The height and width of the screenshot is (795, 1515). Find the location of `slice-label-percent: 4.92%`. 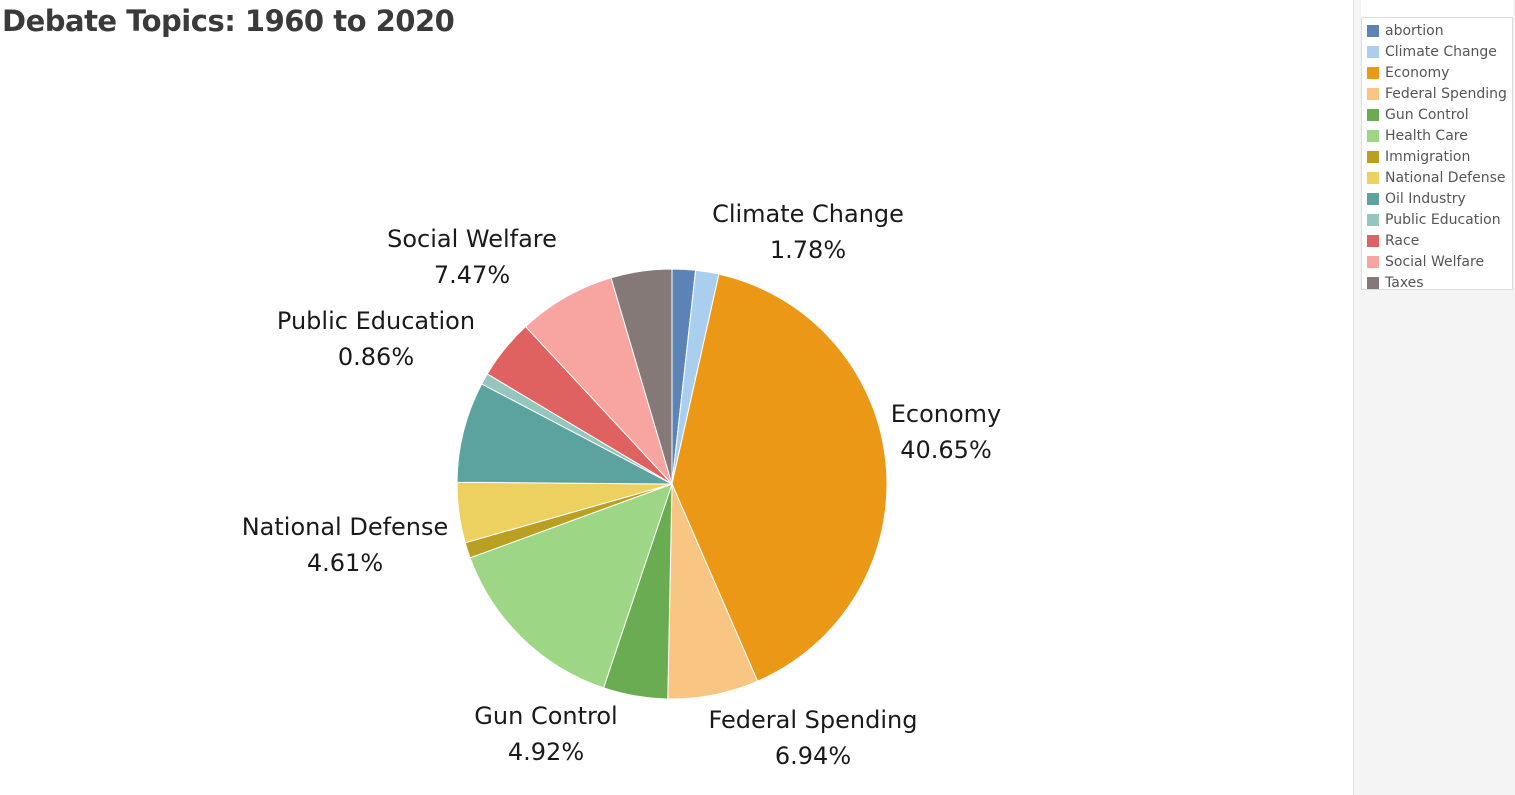

slice-label-percent: 4.92% is located at coordinates (546, 752).